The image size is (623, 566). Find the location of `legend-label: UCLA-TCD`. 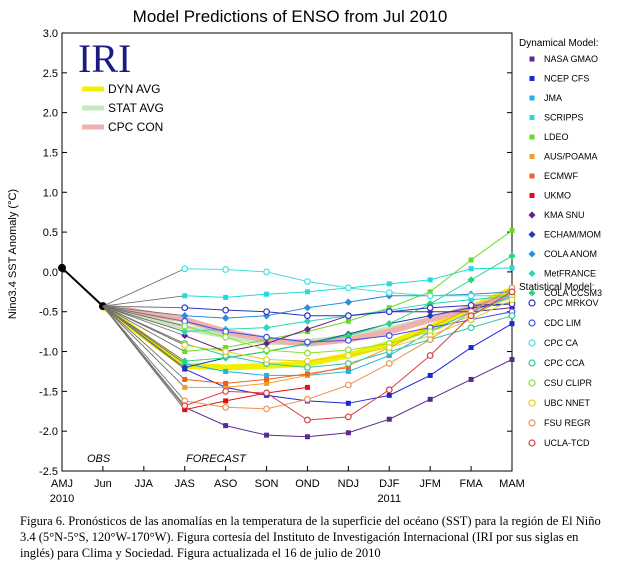

legend-label: UCLA-TCD is located at coordinates (567, 443).